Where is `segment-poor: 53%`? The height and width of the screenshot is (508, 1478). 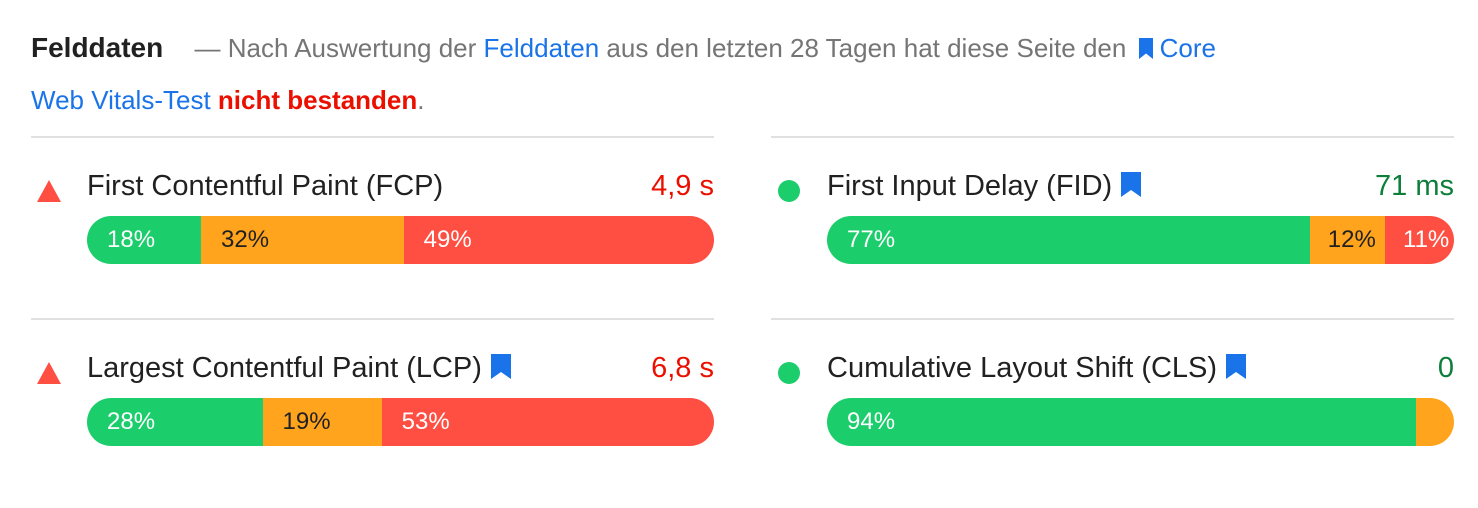 segment-poor: 53% is located at coordinates (547, 422).